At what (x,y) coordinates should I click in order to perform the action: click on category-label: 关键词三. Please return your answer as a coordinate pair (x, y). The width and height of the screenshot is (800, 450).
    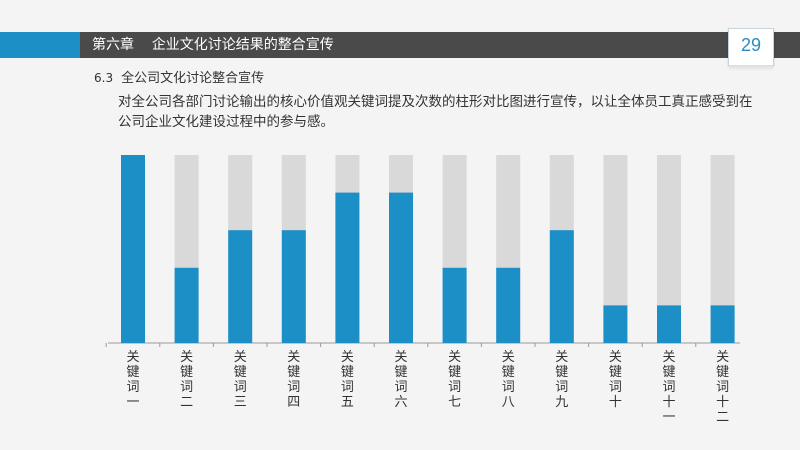
    Looking at the image, I should click on (240, 380).